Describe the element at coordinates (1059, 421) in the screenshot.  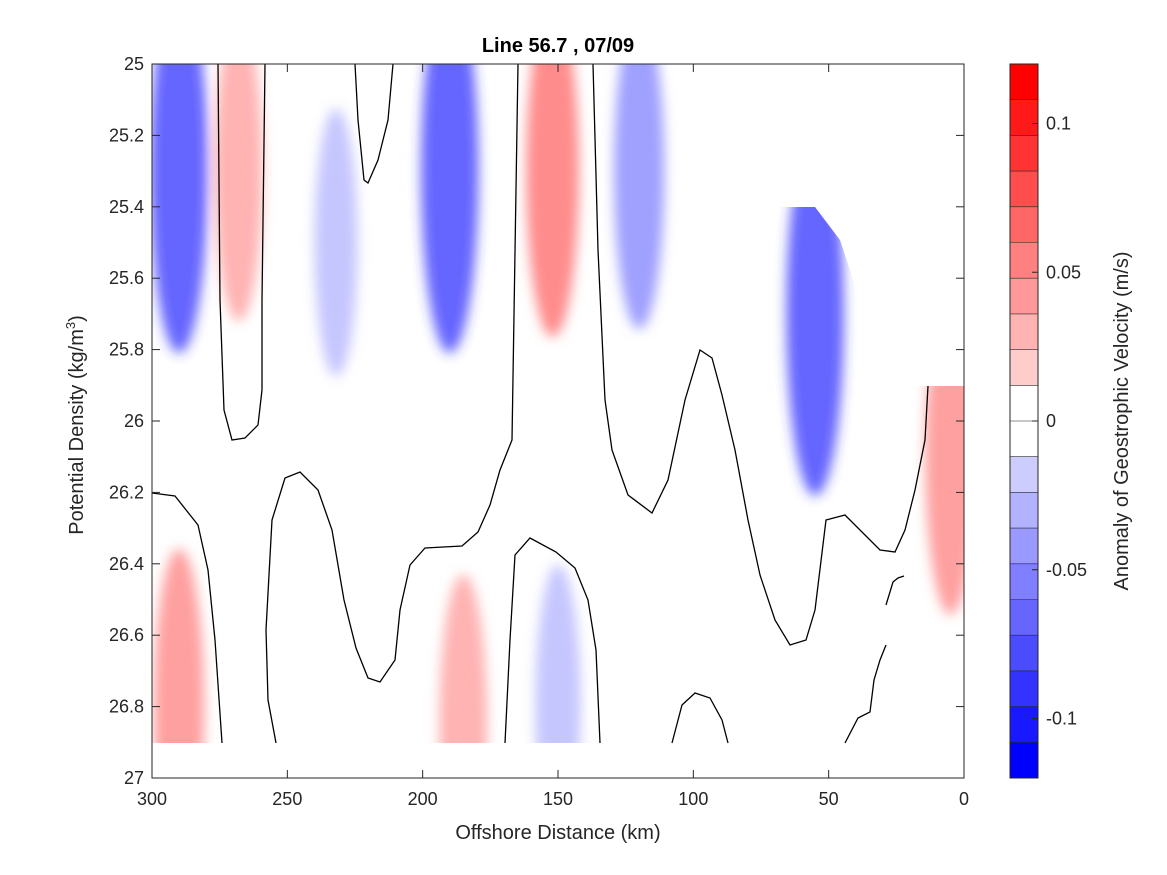
I see `colorbar-ticks: 0.1 0.05 0 -0.05 -0.1` at that location.